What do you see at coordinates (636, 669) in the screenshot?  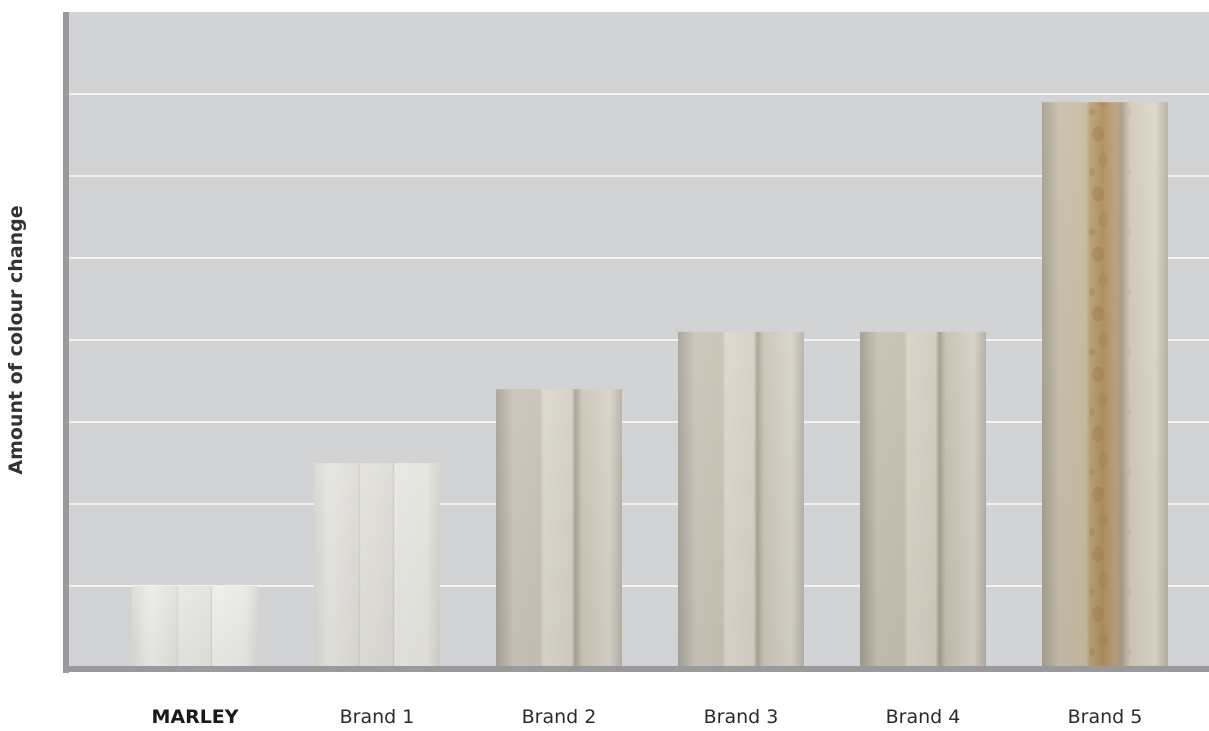 I see `x-axis-line` at bounding box center [636, 669].